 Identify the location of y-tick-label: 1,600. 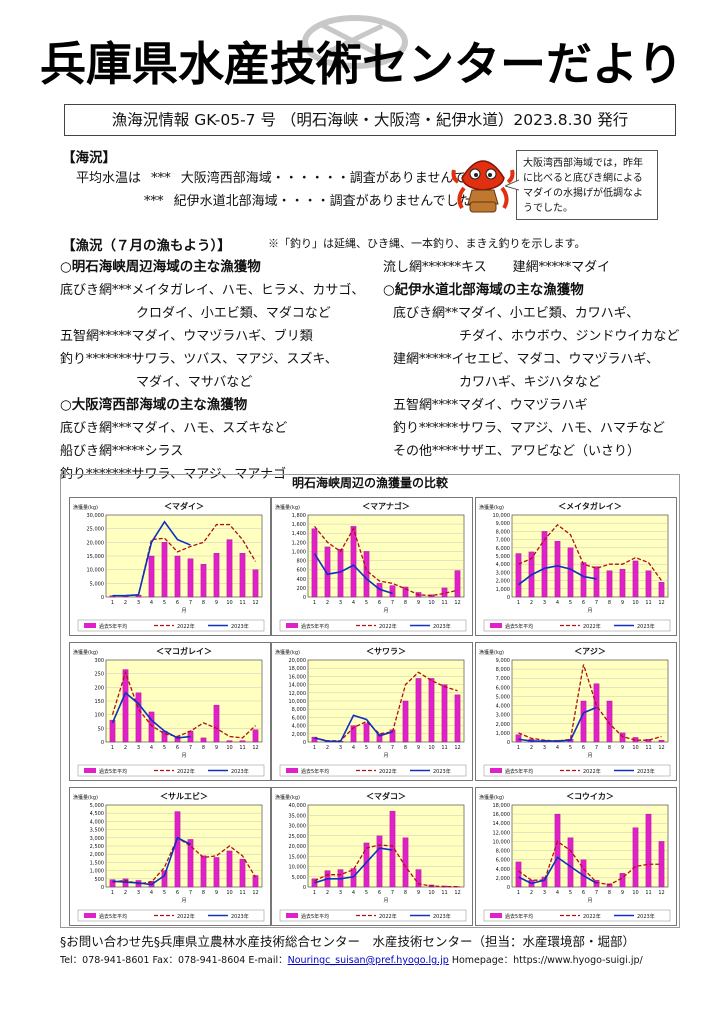
(299, 525).